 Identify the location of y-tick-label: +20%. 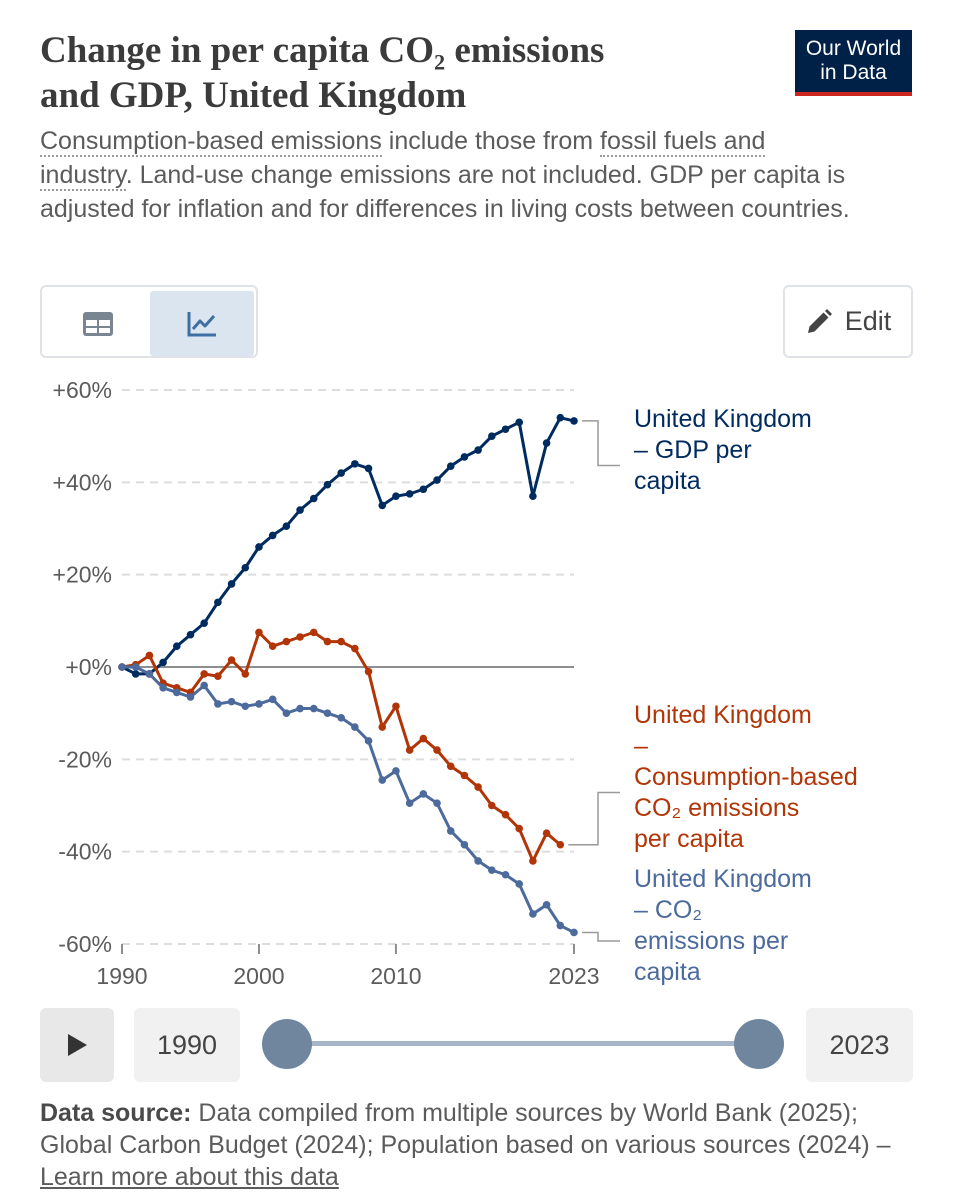
(82, 575).